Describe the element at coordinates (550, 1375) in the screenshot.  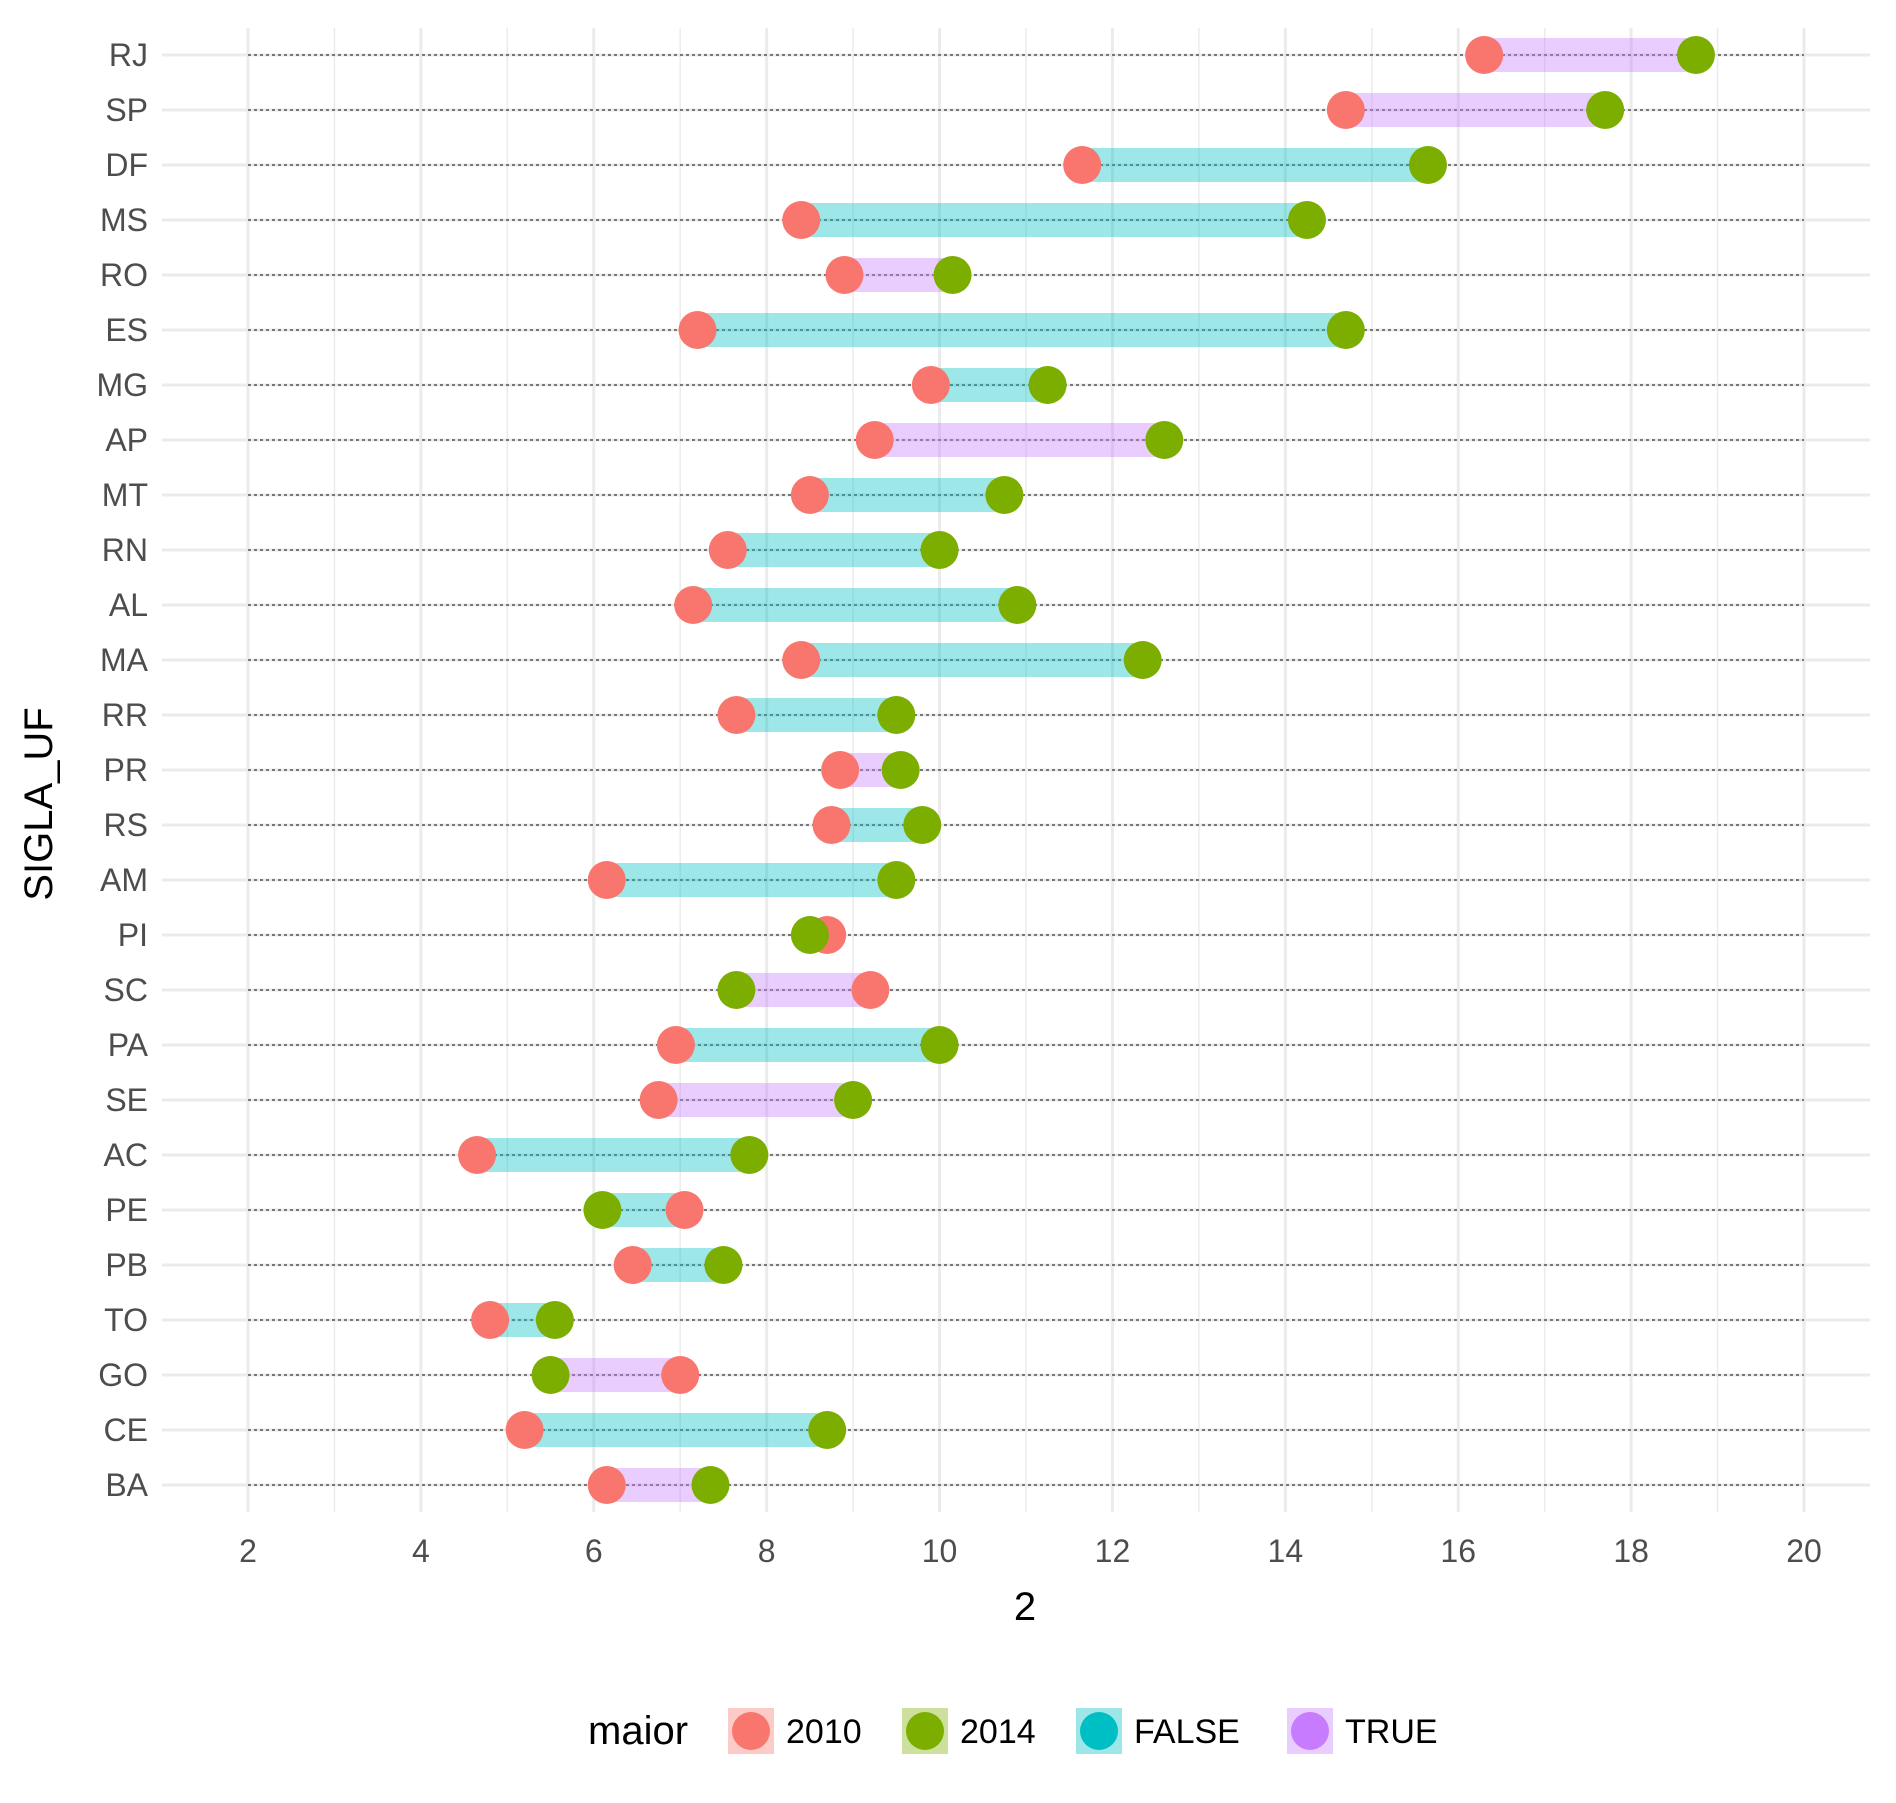
I see `point-2014-go` at that location.